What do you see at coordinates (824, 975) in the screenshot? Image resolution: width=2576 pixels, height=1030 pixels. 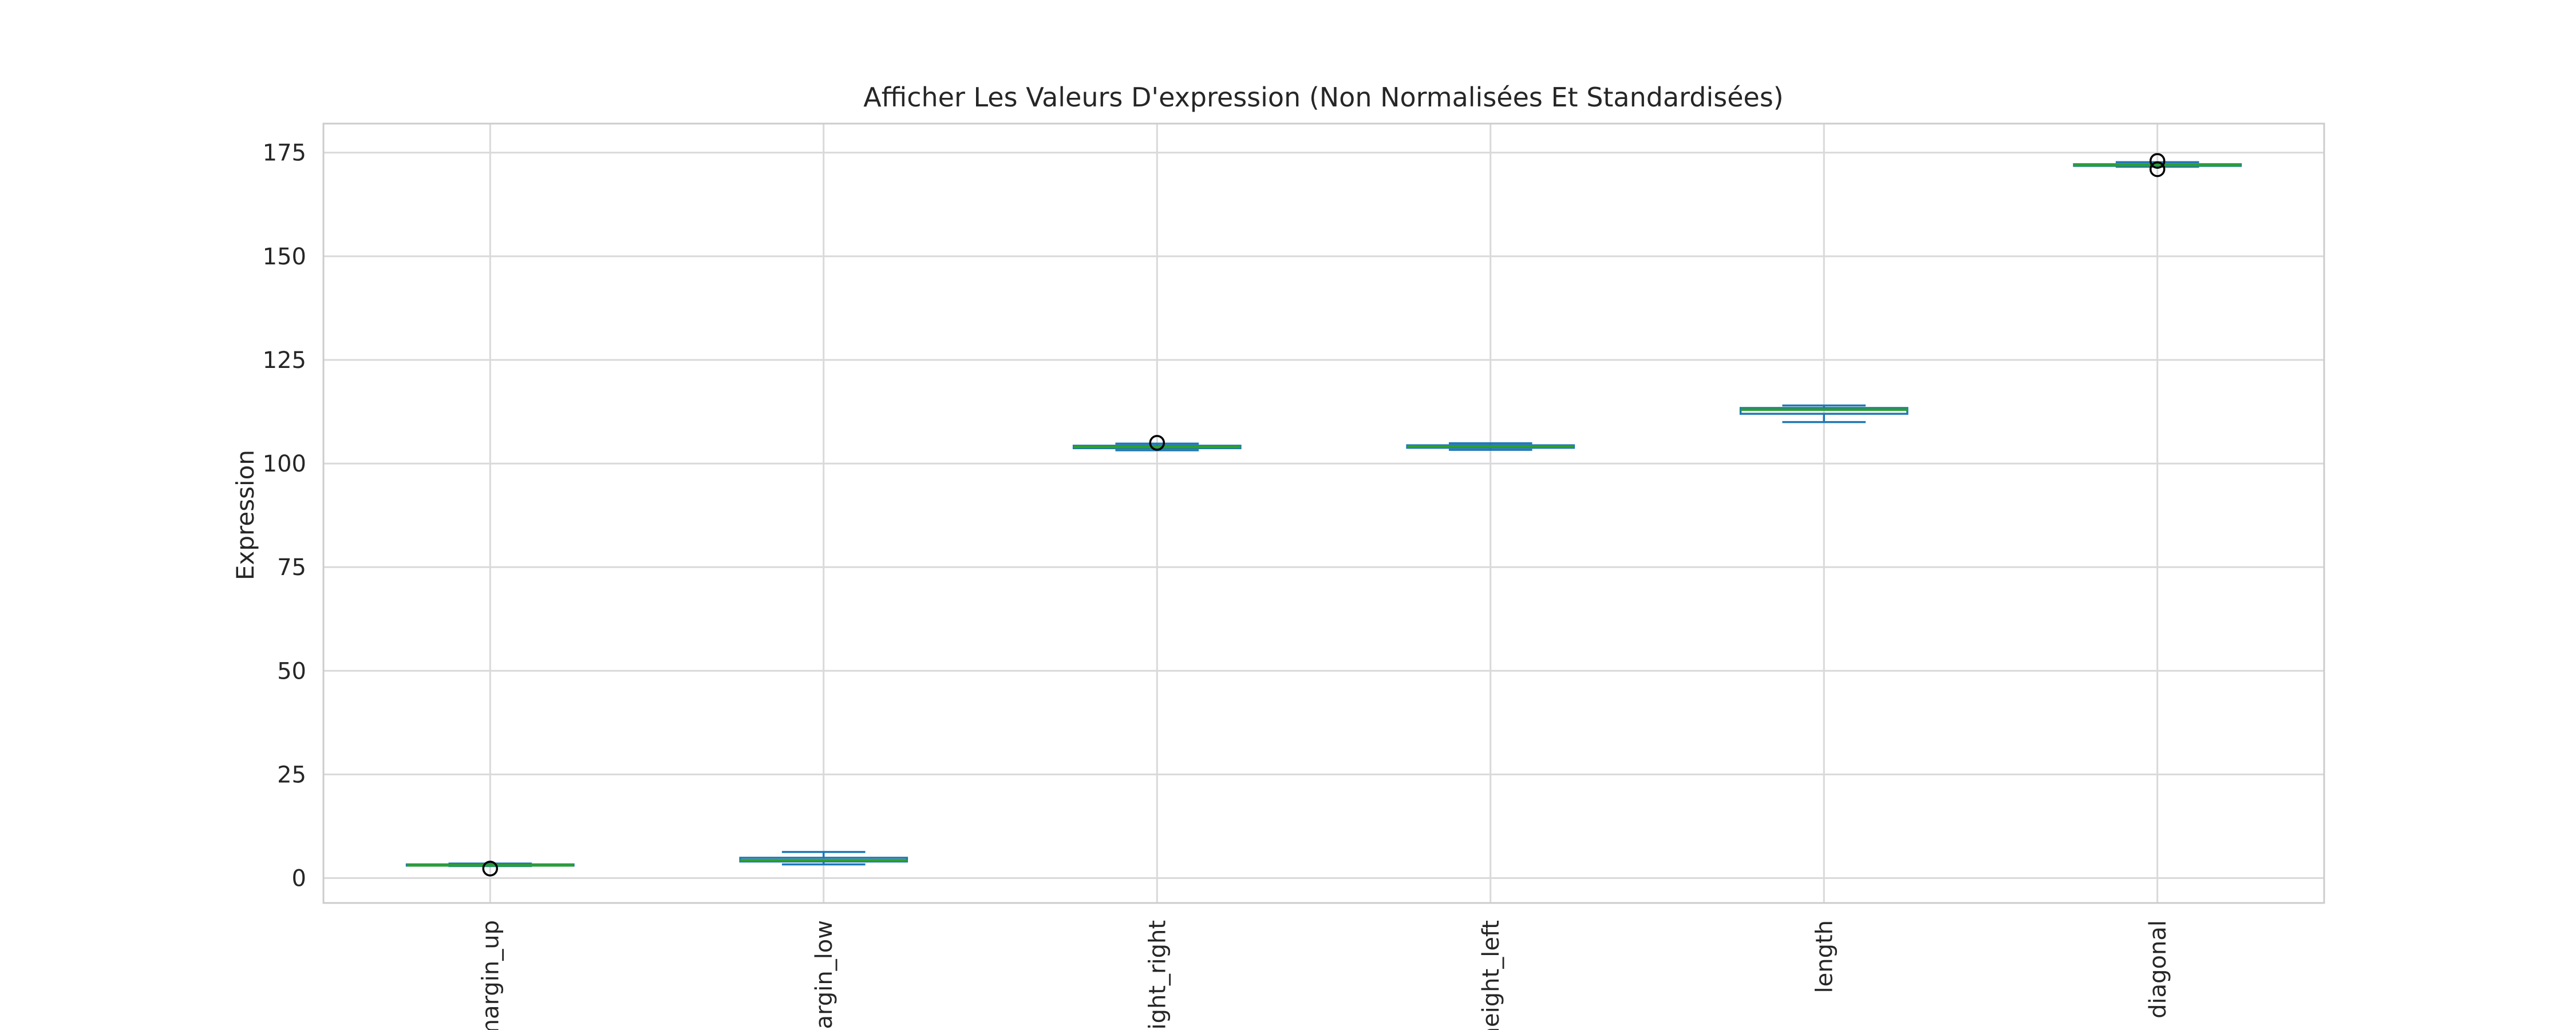 I see `x-tick-label: margin_low` at bounding box center [824, 975].